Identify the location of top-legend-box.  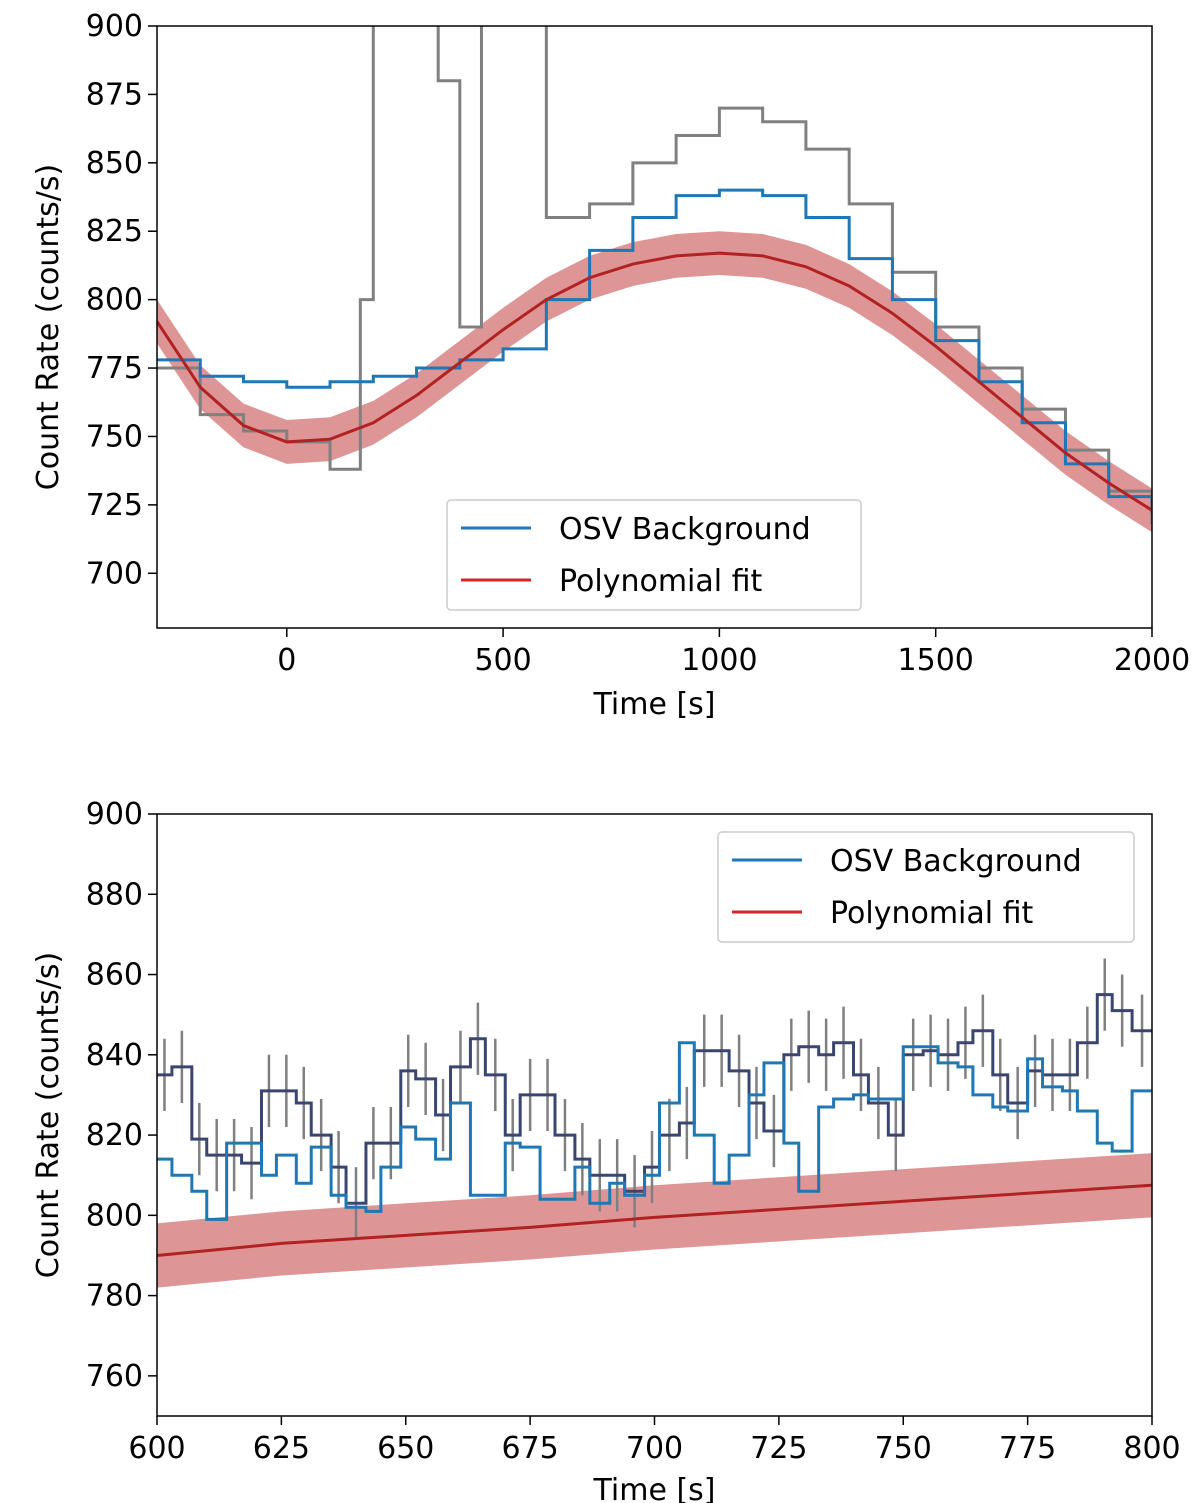
(654, 555).